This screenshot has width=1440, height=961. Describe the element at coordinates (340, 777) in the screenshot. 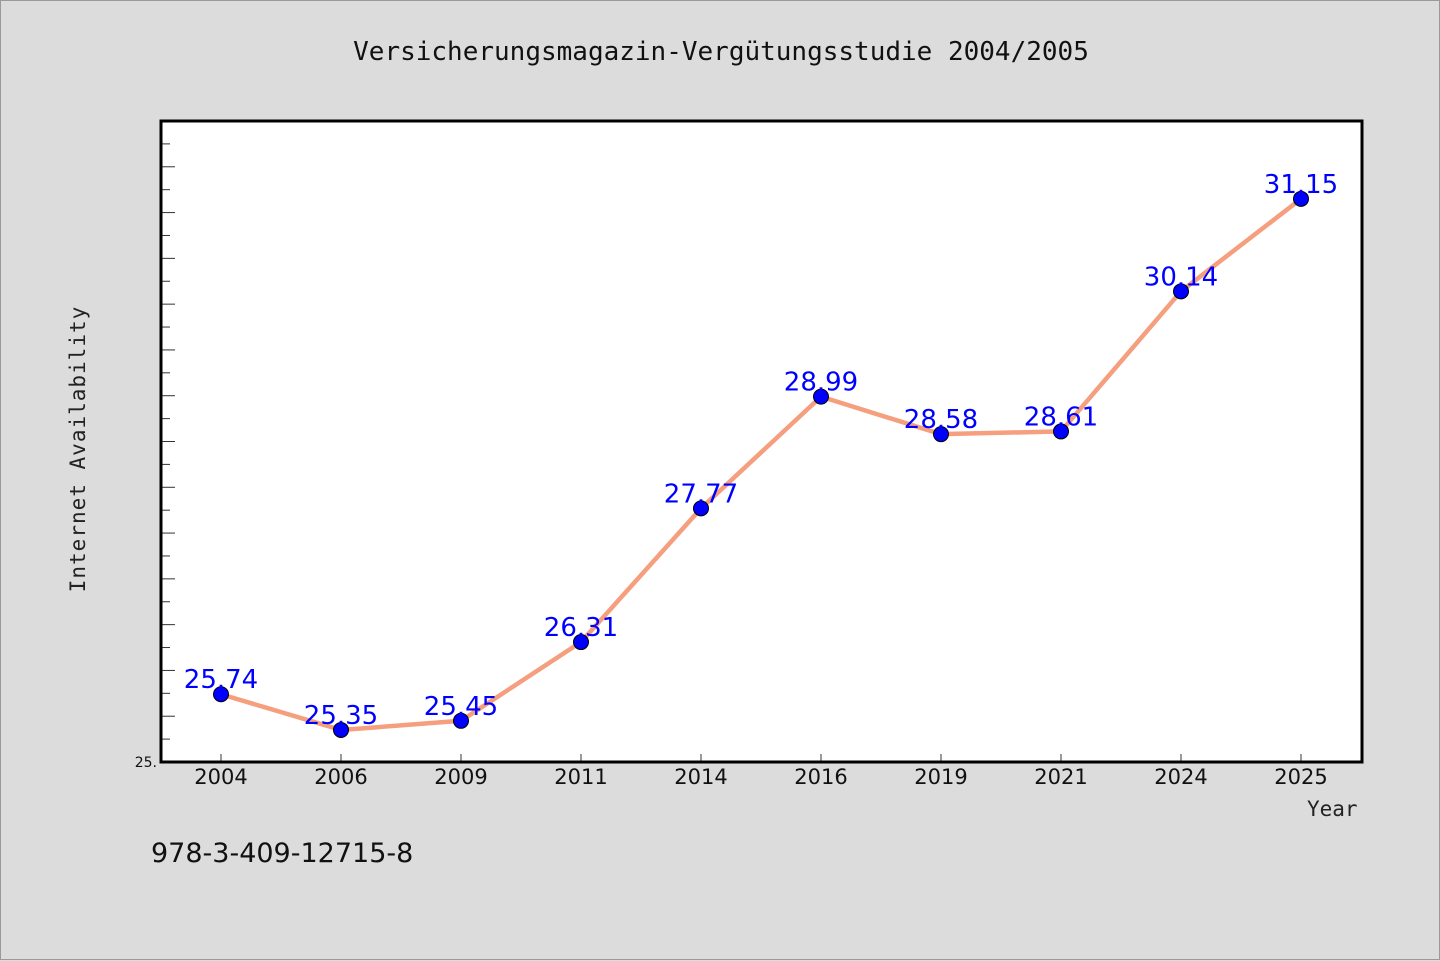

I see `x-tick-label: 2006` at that location.